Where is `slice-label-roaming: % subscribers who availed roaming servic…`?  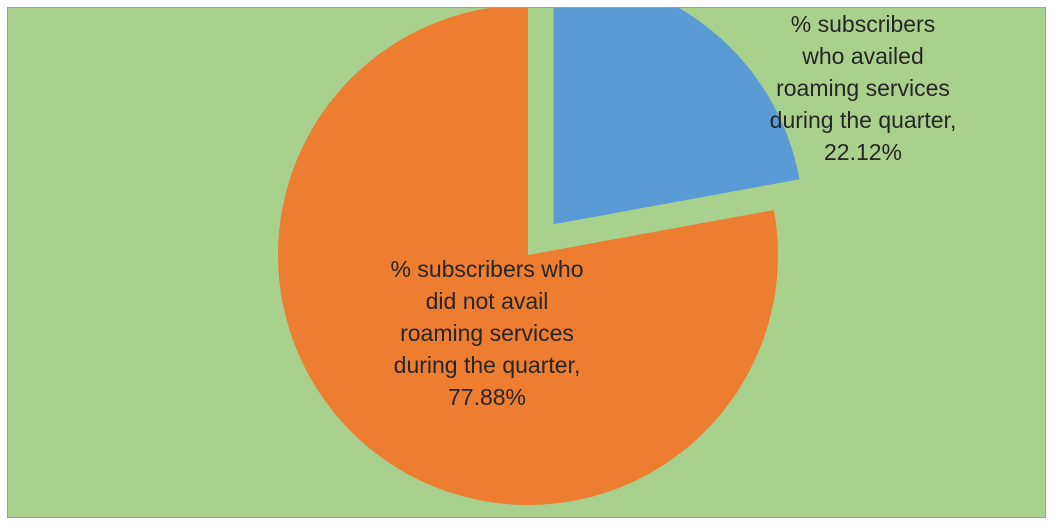 slice-label-roaming: % subscribers who availed roaming servic… is located at coordinates (863, 88).